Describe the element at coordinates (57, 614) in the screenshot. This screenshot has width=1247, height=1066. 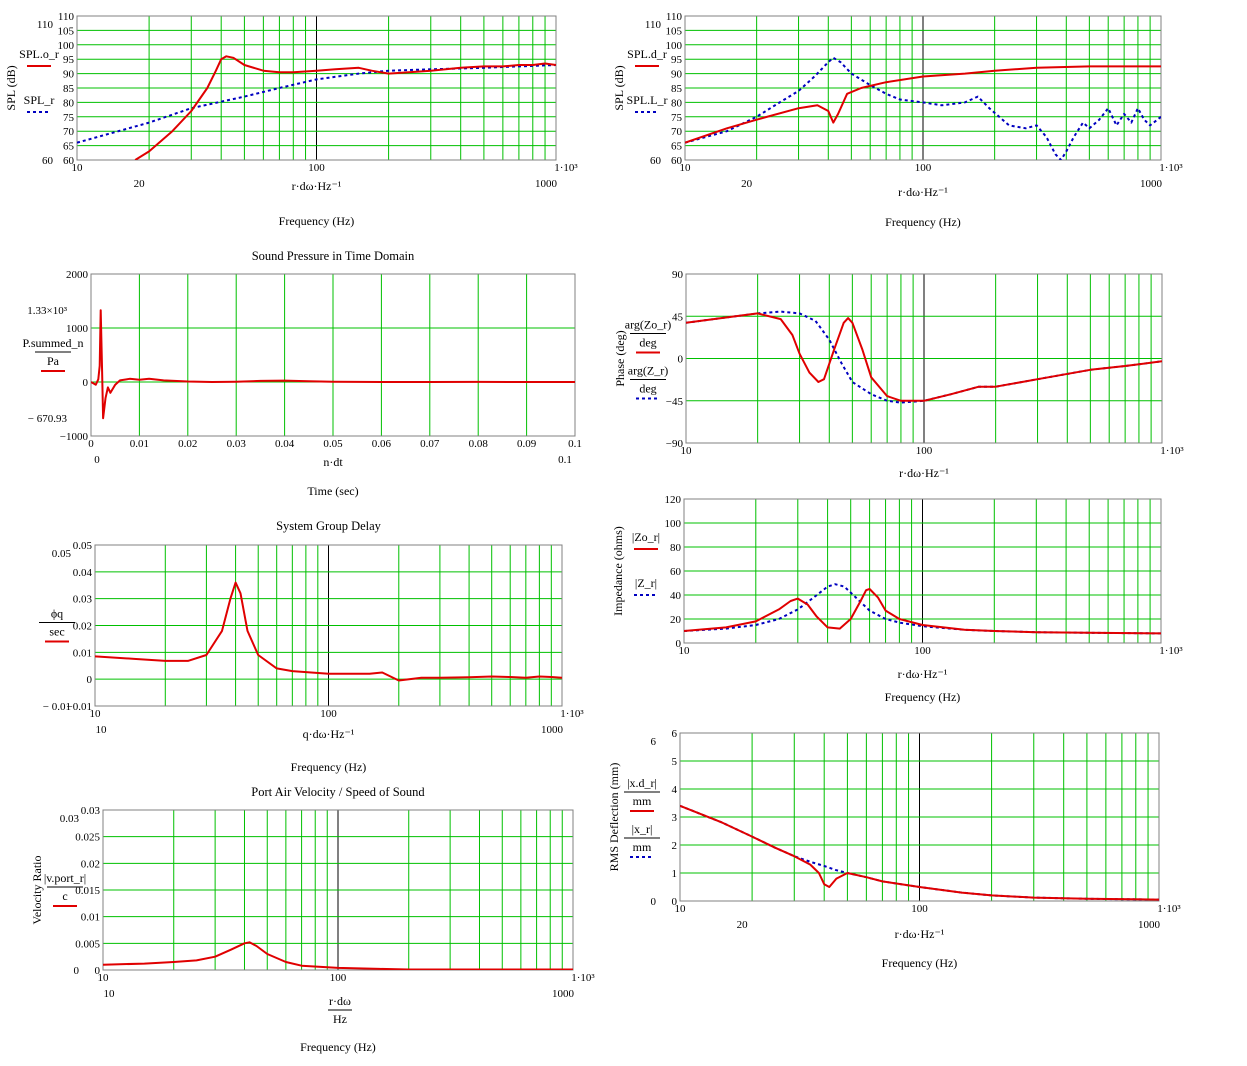
I see `legend-entry: ϕq` at that location.